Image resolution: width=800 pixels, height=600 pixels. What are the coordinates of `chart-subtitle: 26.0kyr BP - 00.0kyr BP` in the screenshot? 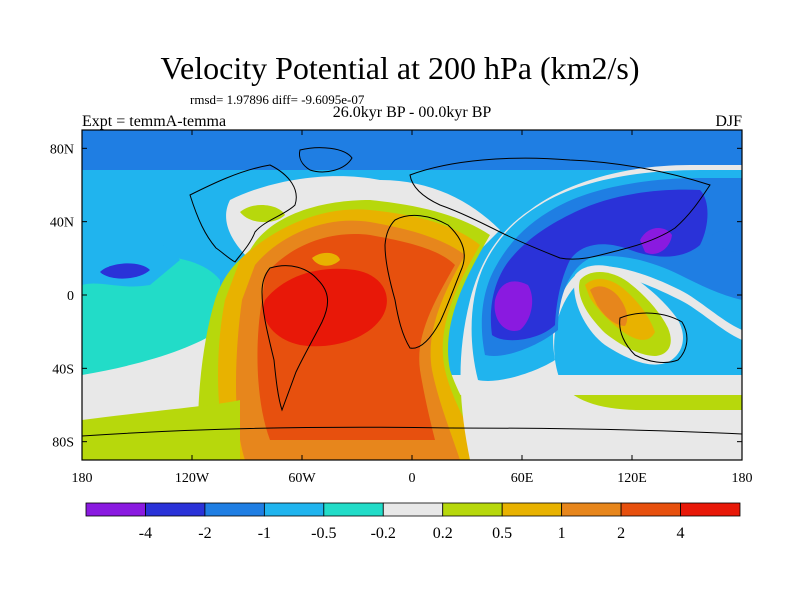 It's located at (412, 112).